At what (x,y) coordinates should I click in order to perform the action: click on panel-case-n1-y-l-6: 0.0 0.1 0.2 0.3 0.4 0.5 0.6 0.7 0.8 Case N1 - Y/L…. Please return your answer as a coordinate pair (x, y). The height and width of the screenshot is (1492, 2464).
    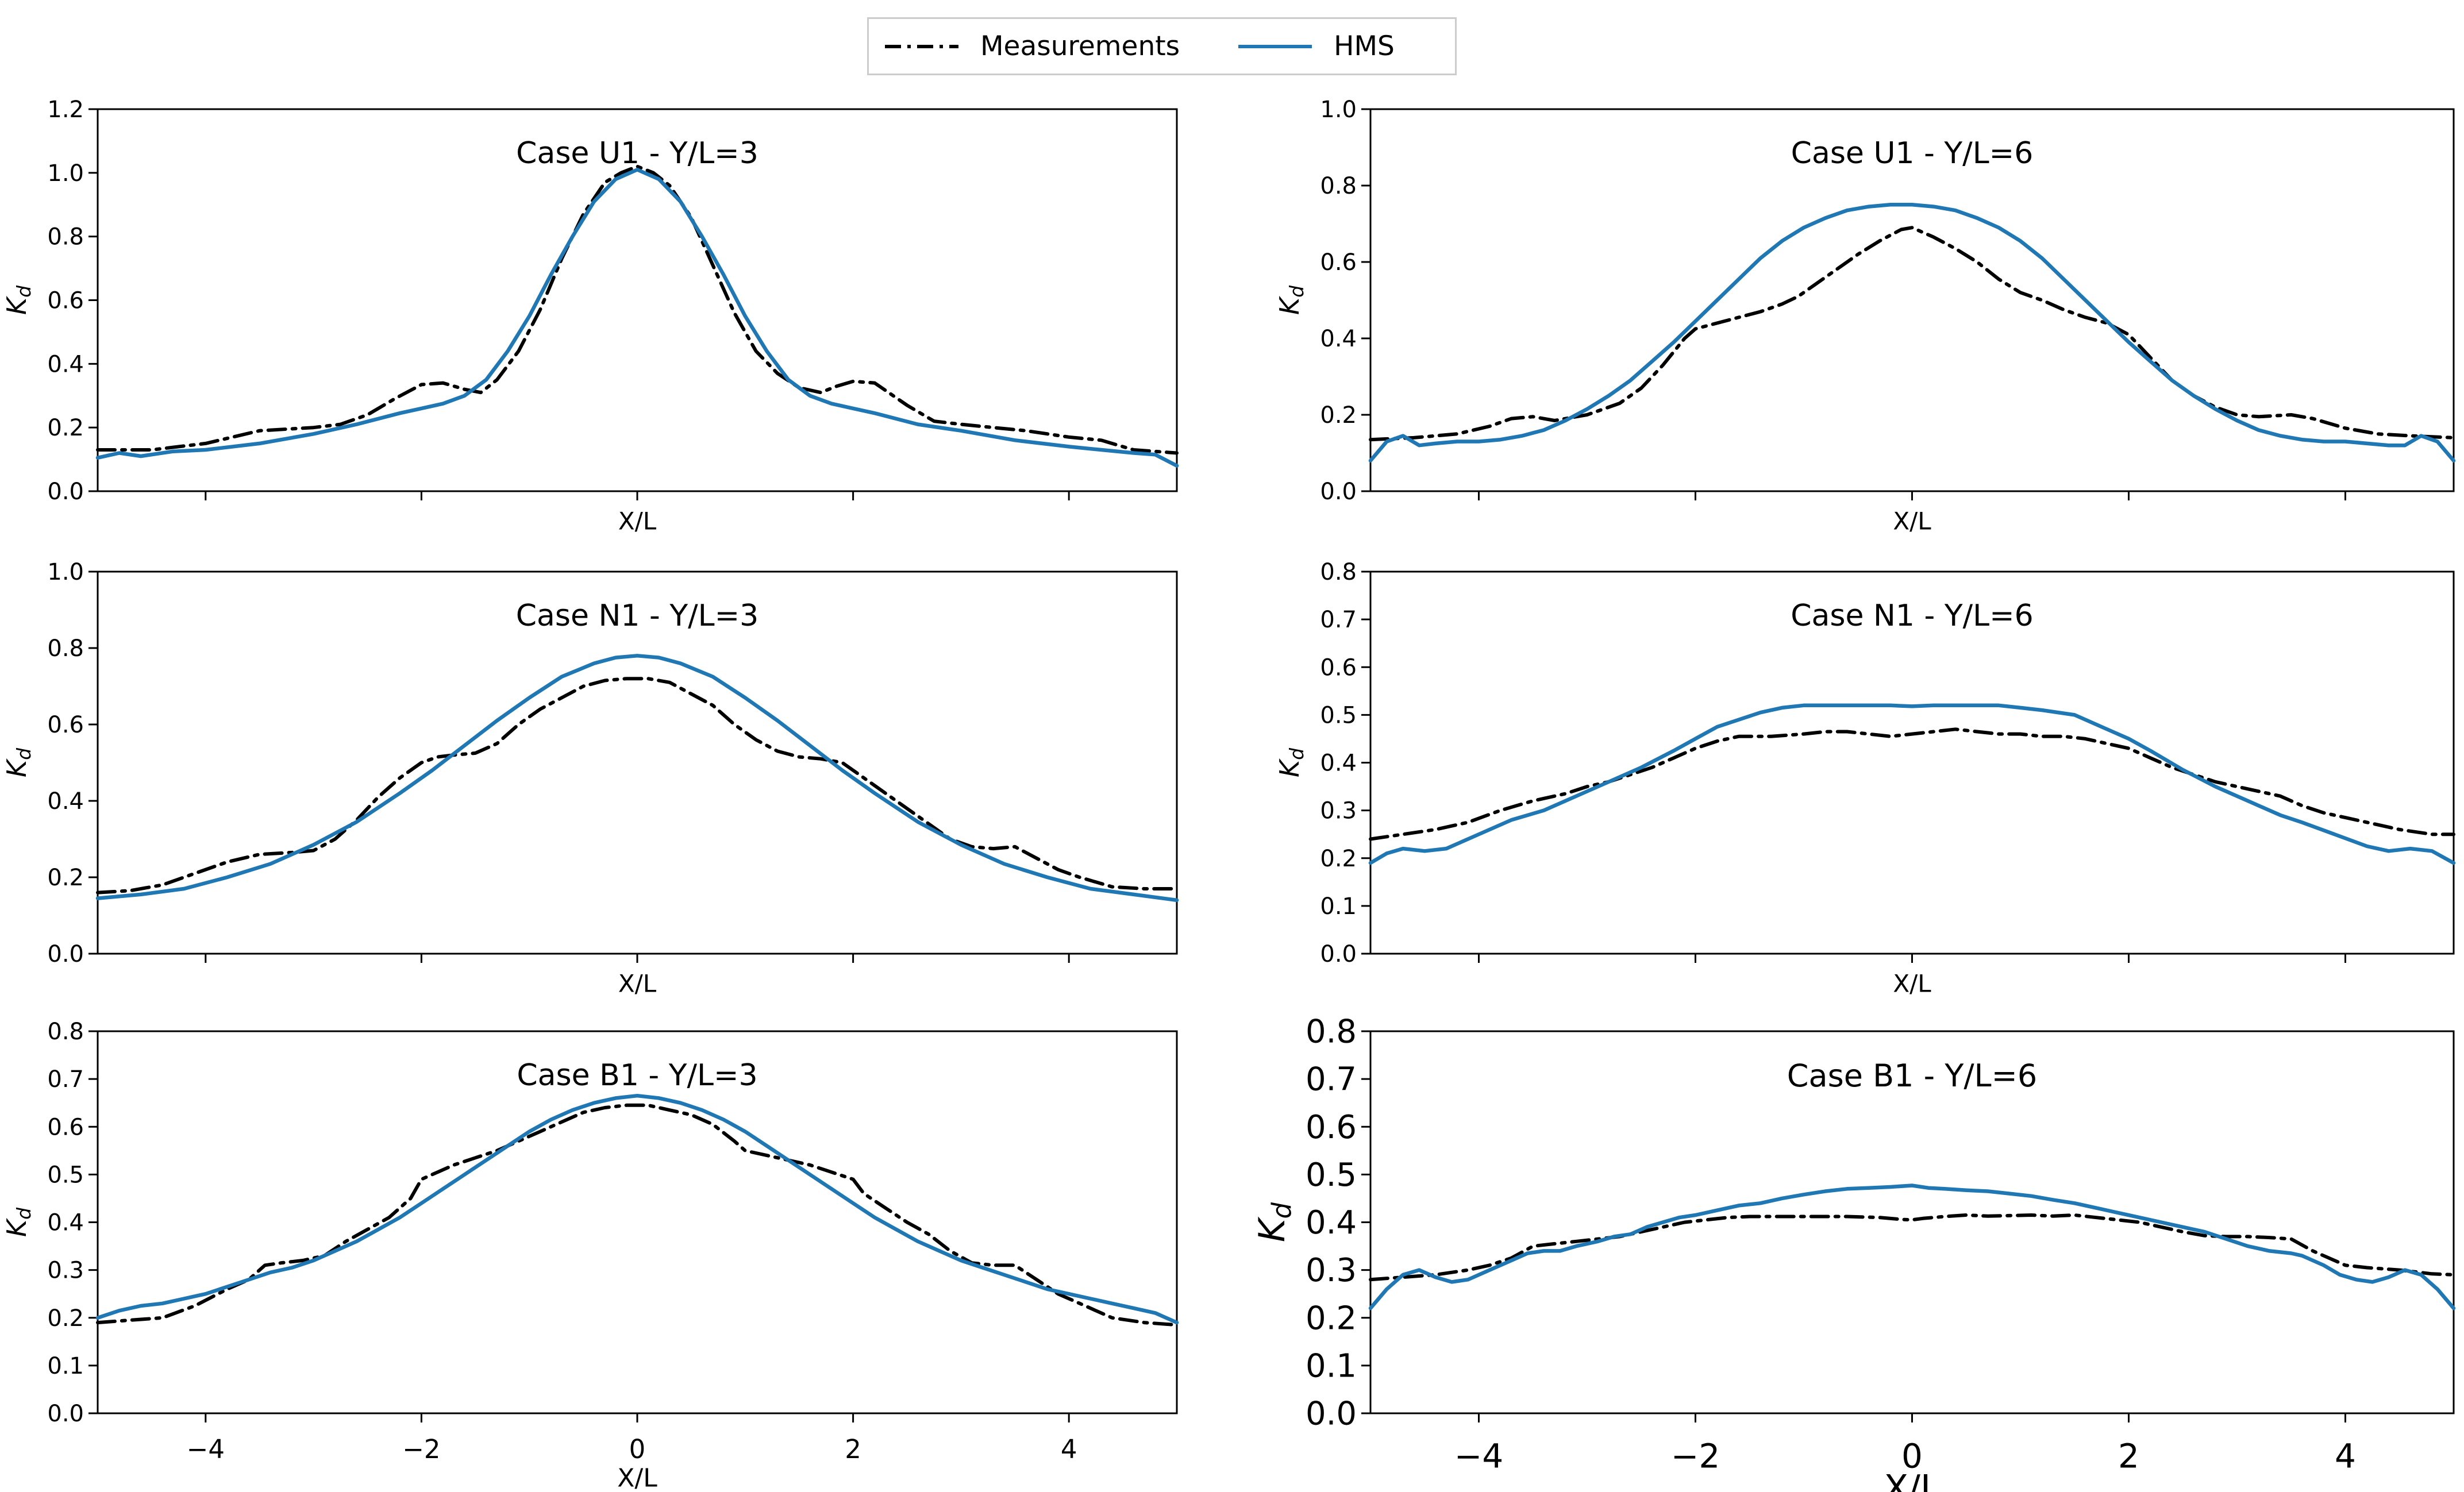
    Looking at the image, I should click on (1865, 779).